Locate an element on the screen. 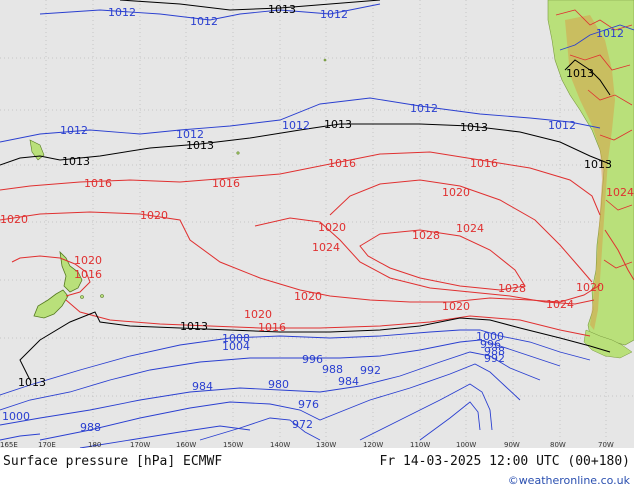  valid-time: Fr 14-03-2025 12:00 UTC (00+180) is located at coordinates (504, 461).